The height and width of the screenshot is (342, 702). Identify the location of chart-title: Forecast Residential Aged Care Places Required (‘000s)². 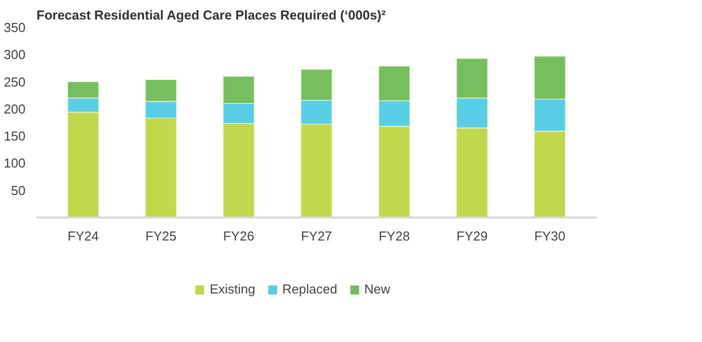
(211, 15).